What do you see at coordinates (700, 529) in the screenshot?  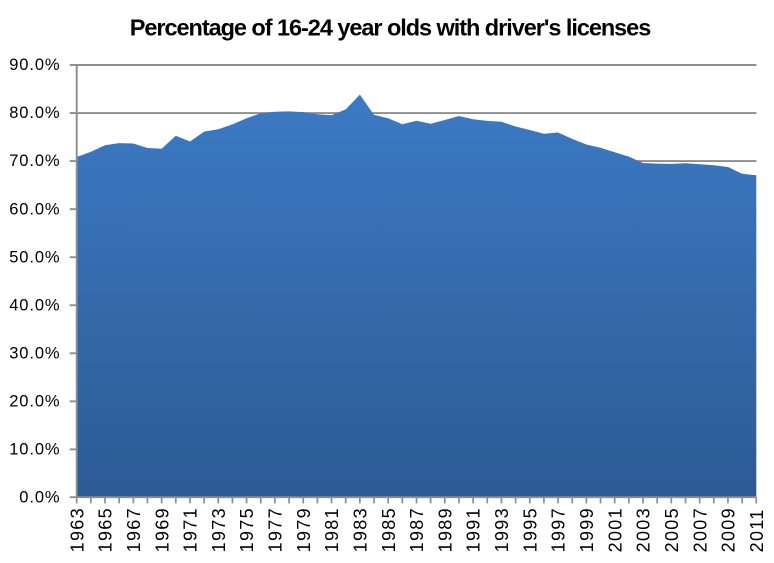 I see `svg-text: 2007` at bounding box center [700, 529].